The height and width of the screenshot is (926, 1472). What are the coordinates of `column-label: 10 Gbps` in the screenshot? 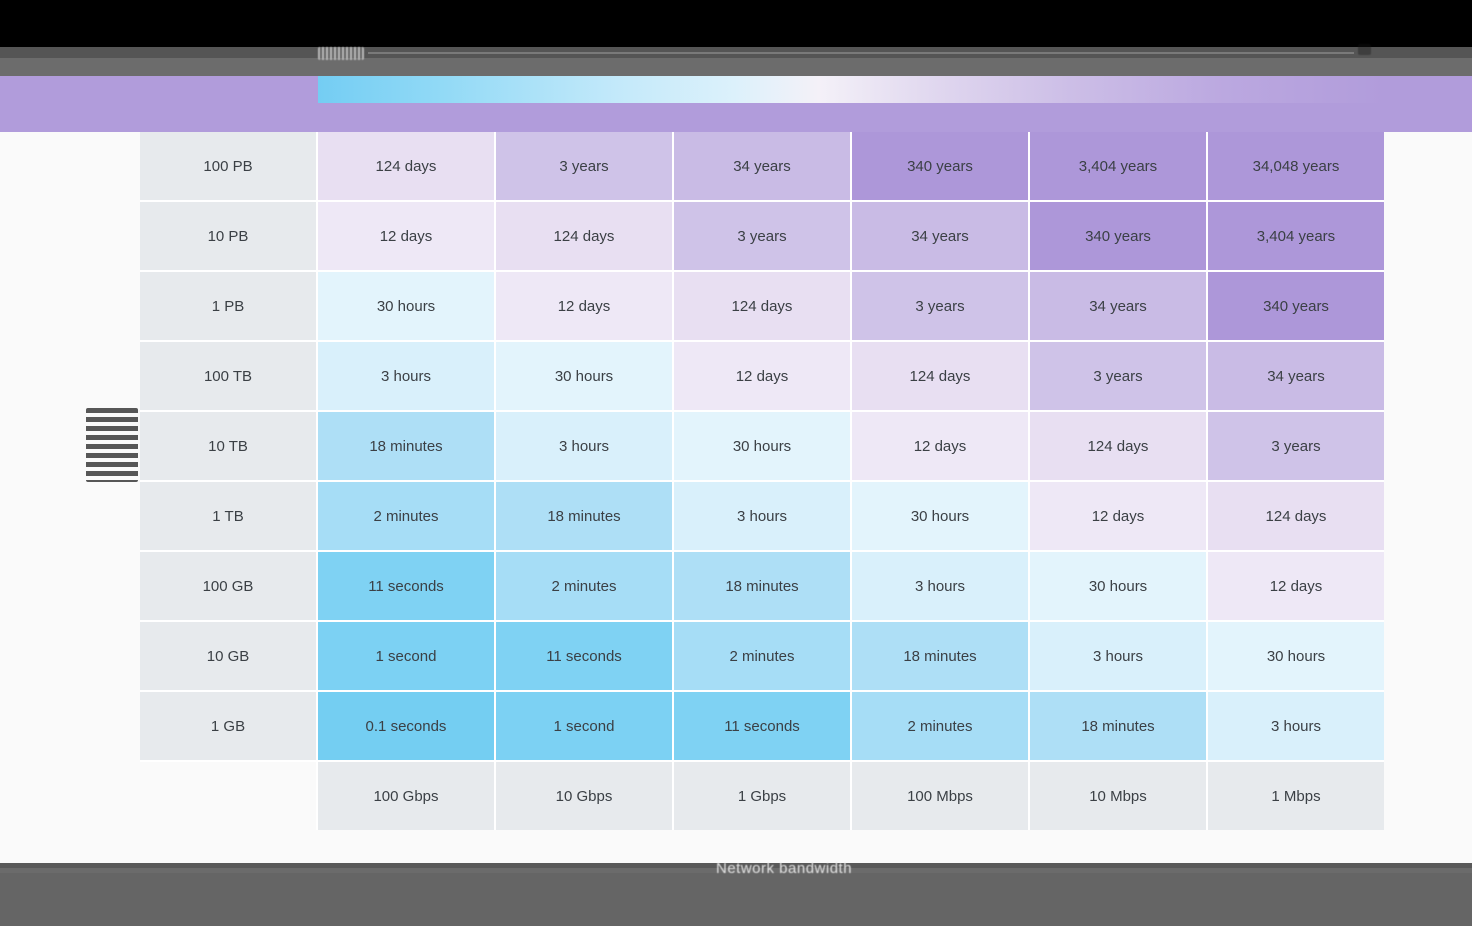 It's located at (584, 796).